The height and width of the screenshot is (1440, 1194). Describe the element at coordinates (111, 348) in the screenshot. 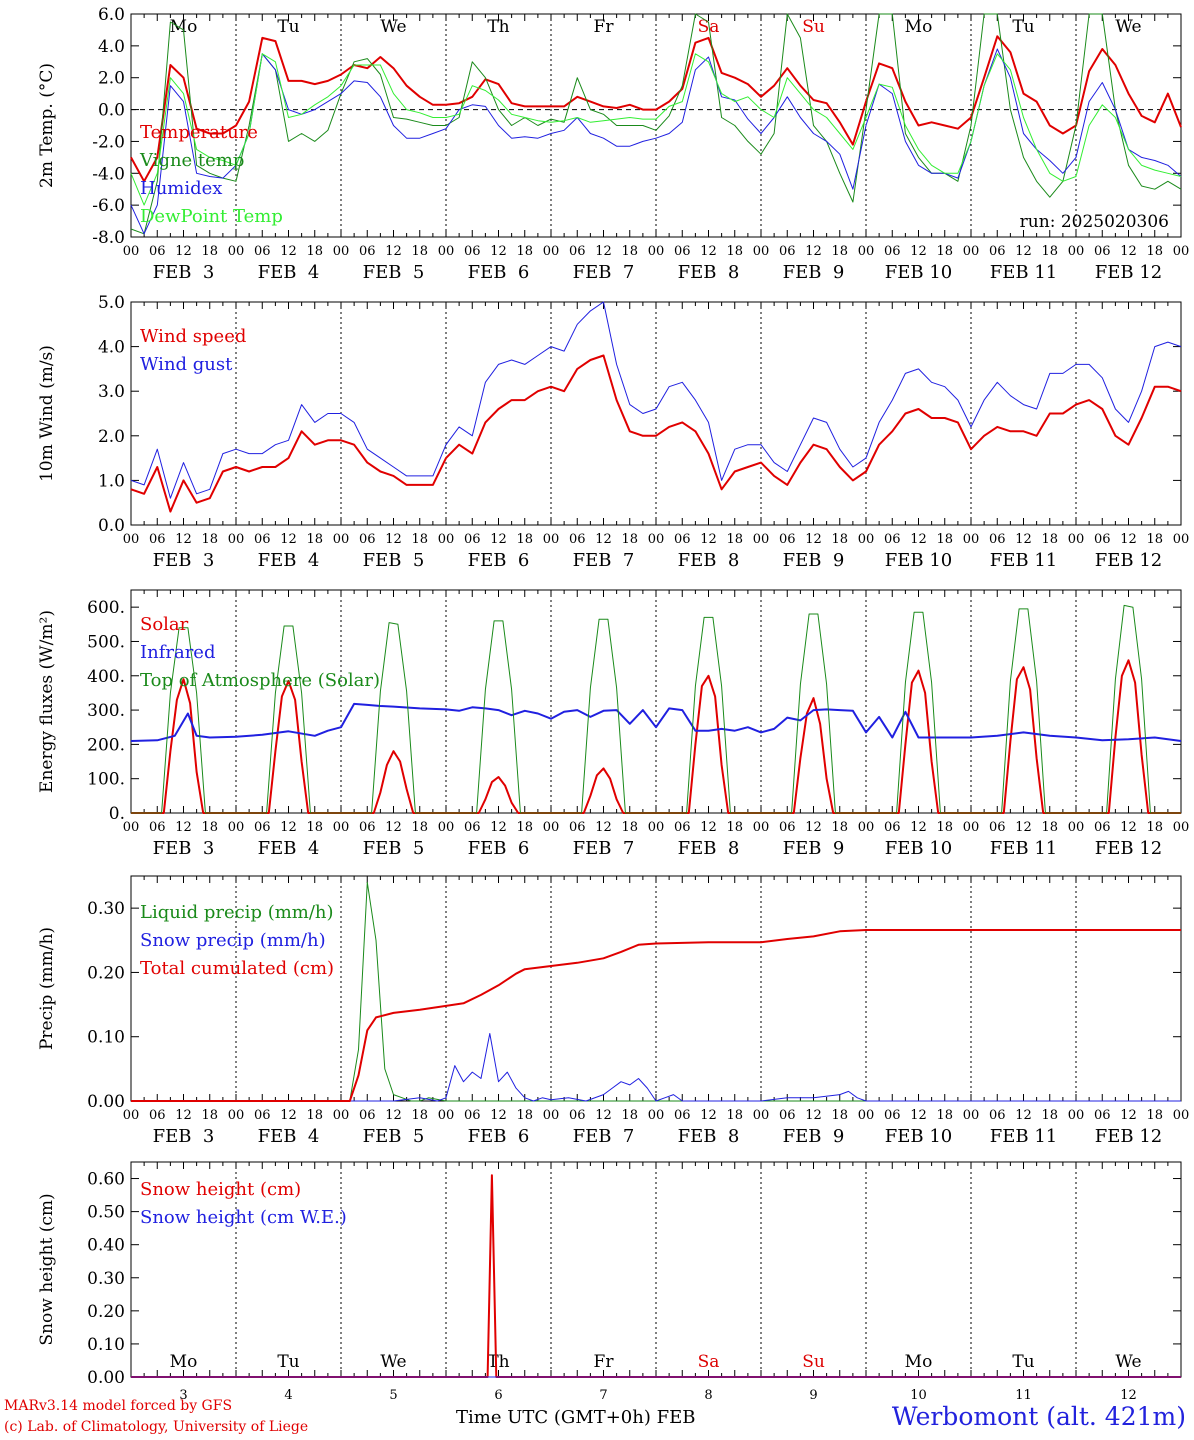

I see `y-tick-label: 4.0` at that location.